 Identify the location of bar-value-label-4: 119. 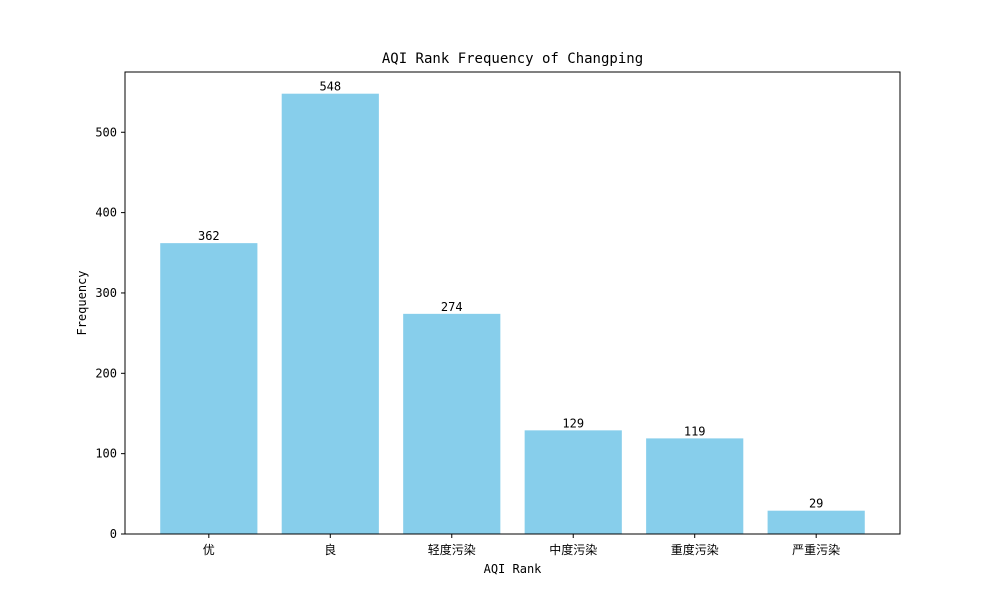
(695, 431).